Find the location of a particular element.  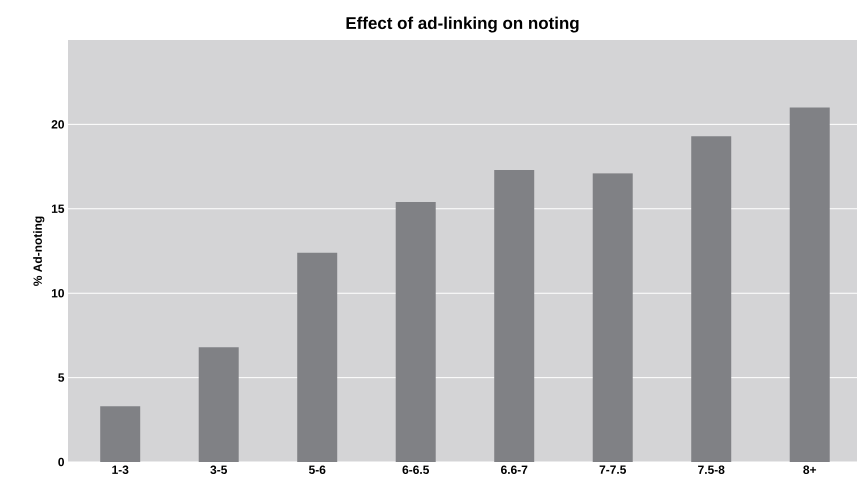

y-tick-label: 10 is located at coordinates (58, 293).